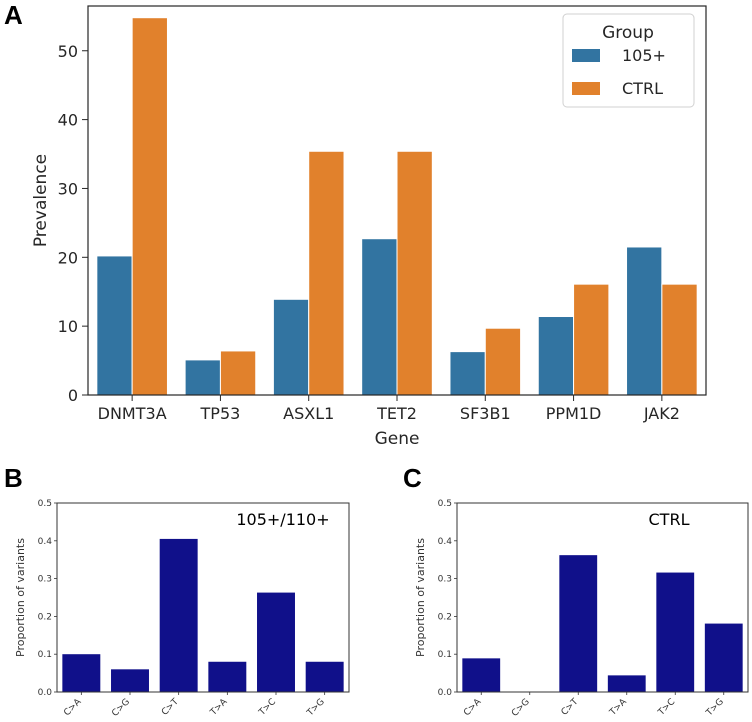 The image size is (752, 722). Describe the element at coordinates (130, 680) in the screenshot. I see `bar-ctog` at that location.